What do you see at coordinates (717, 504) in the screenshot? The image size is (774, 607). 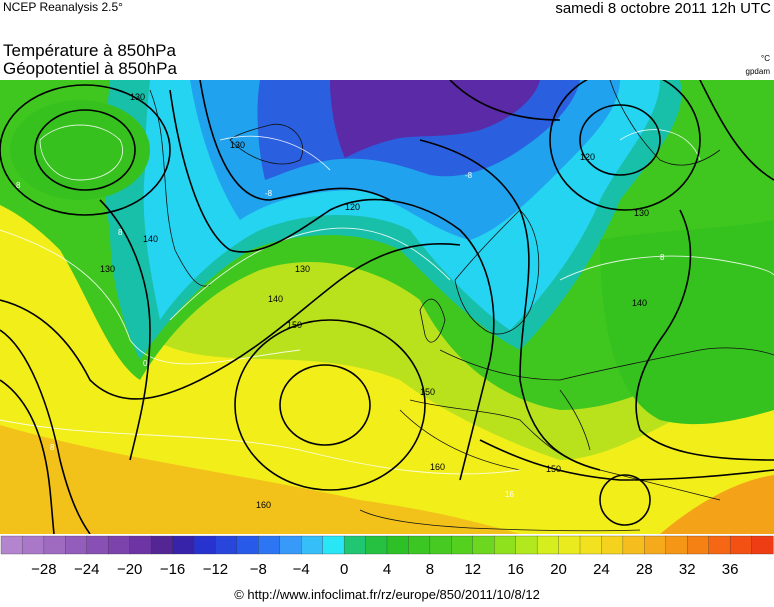 I see `temp-field-orange-east` at bounding box center [717, 504].